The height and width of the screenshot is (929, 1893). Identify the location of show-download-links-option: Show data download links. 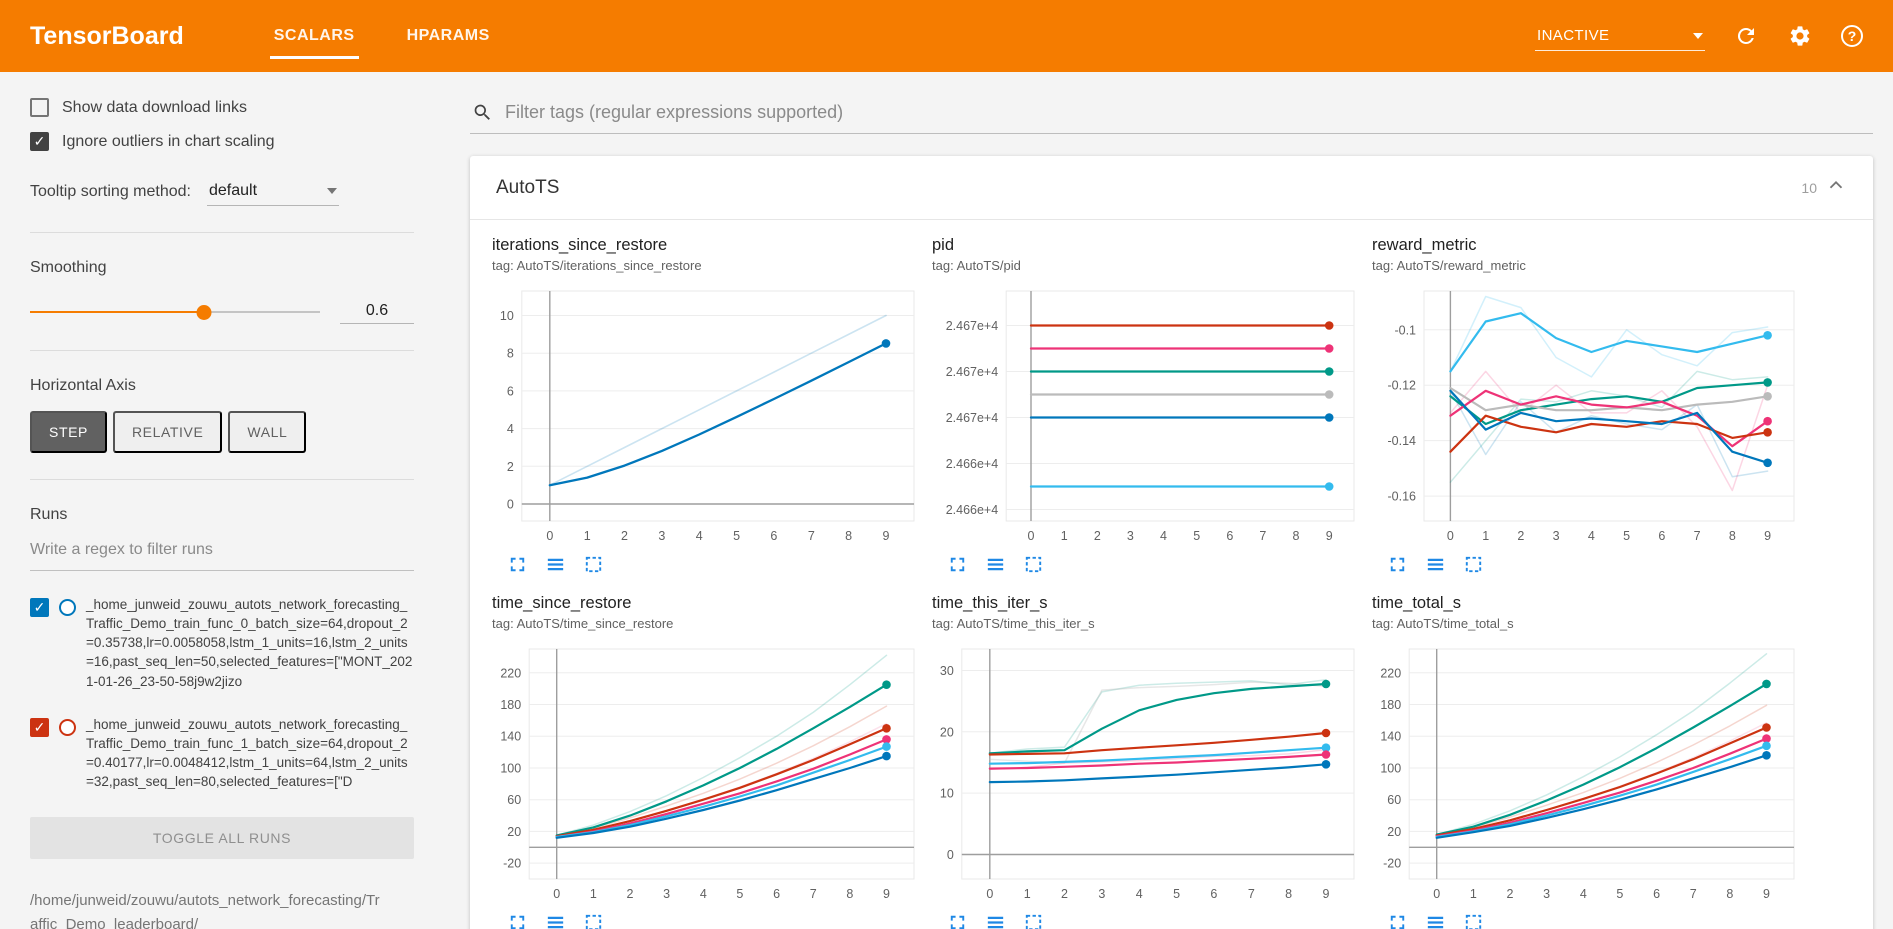
(222, 107).